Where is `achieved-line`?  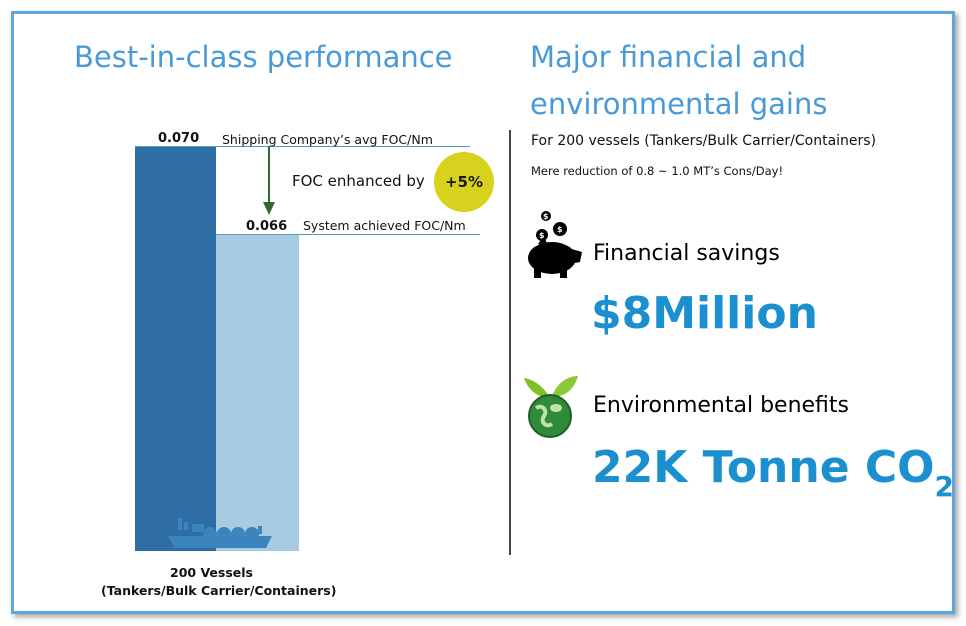
achieved-line is located at coordinates (348, 234).